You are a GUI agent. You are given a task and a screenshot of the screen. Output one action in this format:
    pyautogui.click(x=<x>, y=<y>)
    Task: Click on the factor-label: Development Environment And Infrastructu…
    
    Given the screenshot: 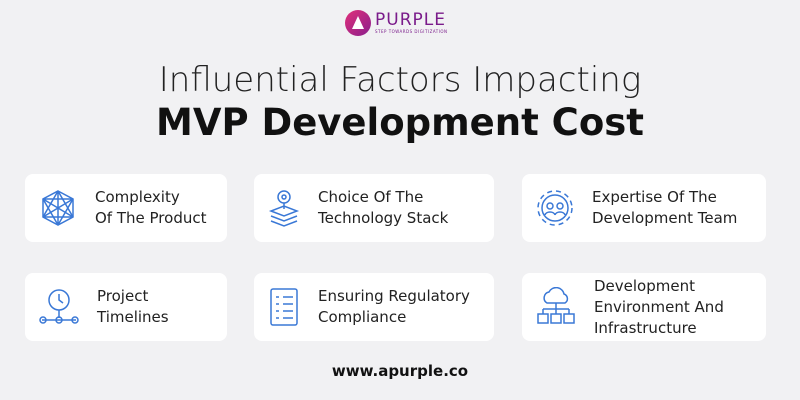 What is the action you would take?
    pyautogui.click(x=659, y=306)
    